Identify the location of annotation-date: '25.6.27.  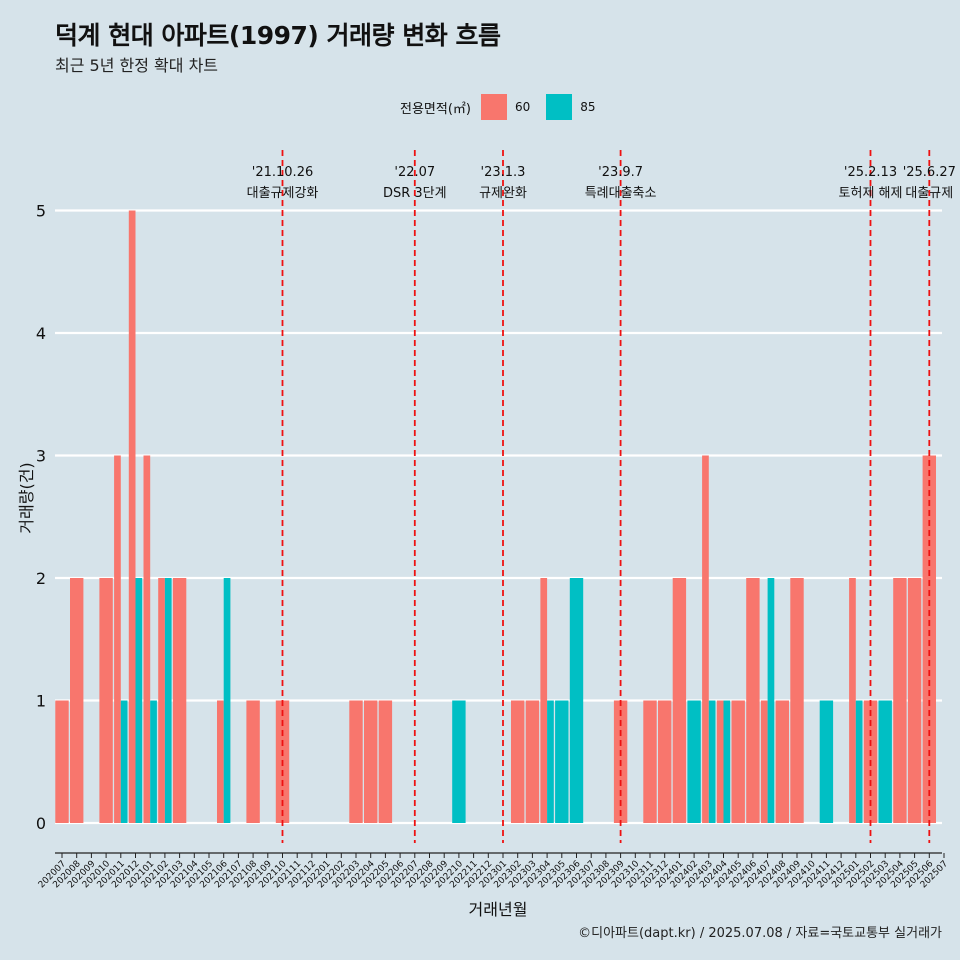
(929, 172).